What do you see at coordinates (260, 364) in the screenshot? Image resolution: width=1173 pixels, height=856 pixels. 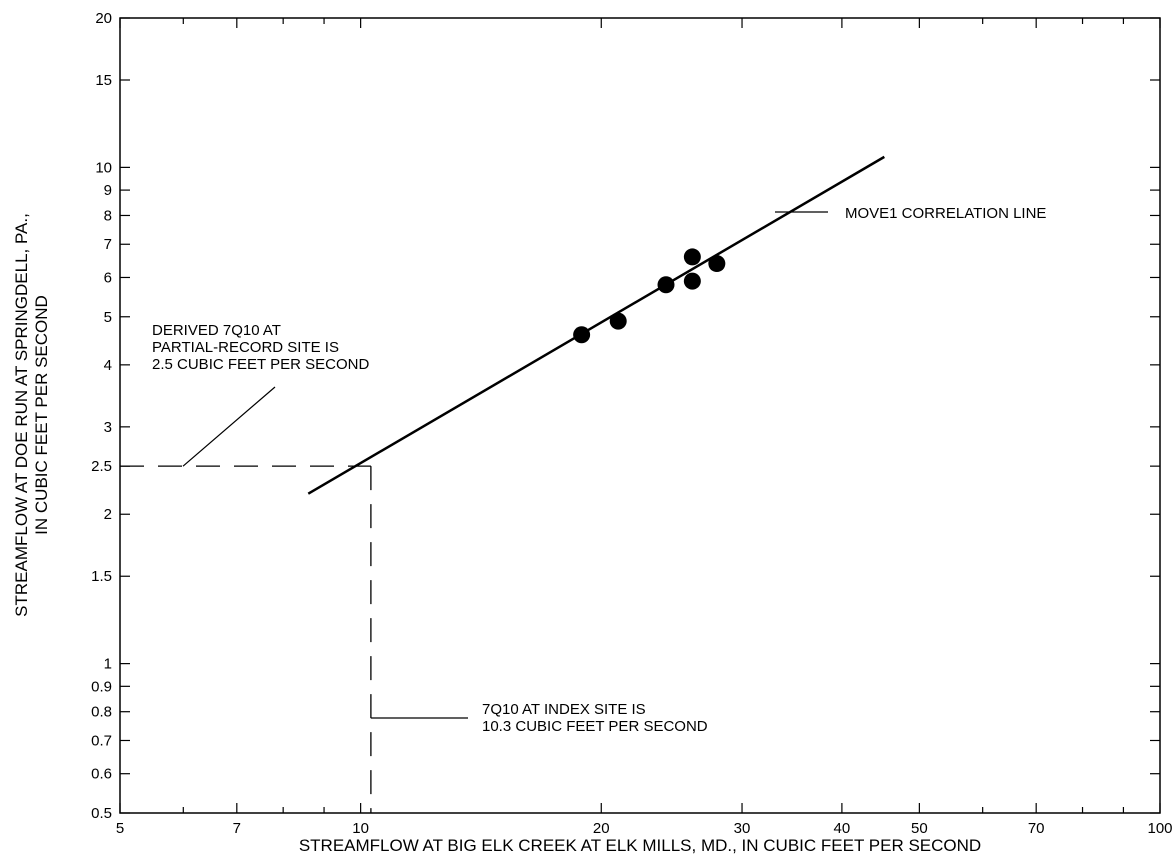 I see `derived-7q10-label: 2.5 CUBIC FEET PER SECOND` at bounding box center [260, 364].